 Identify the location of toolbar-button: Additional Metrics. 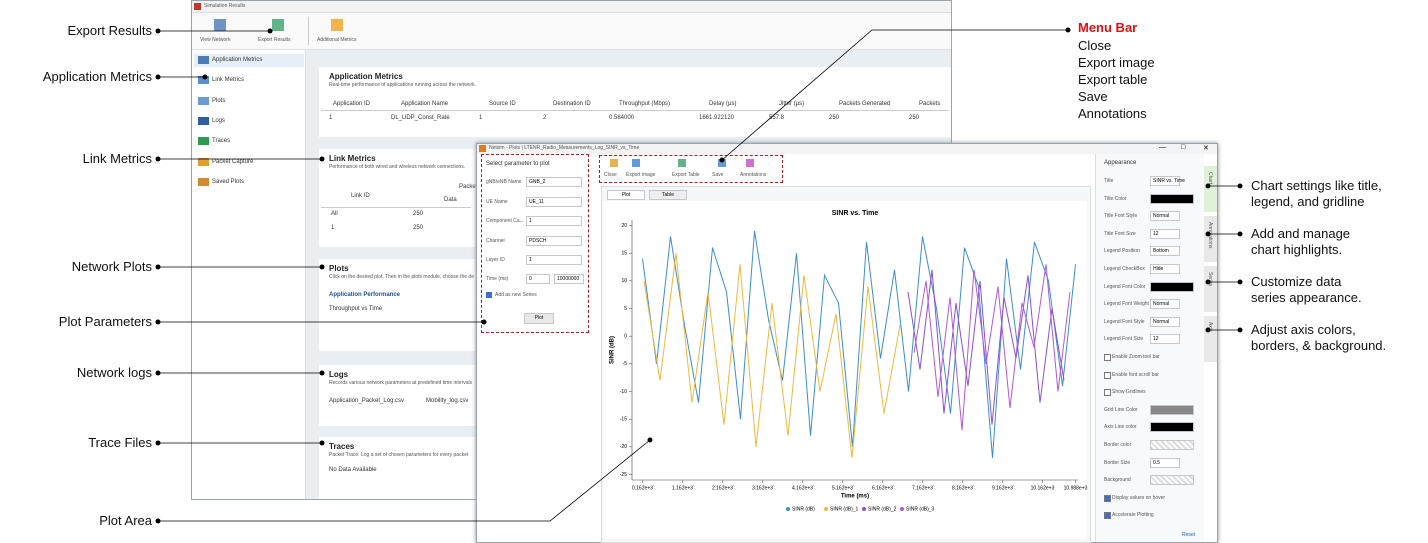
(337, 40).